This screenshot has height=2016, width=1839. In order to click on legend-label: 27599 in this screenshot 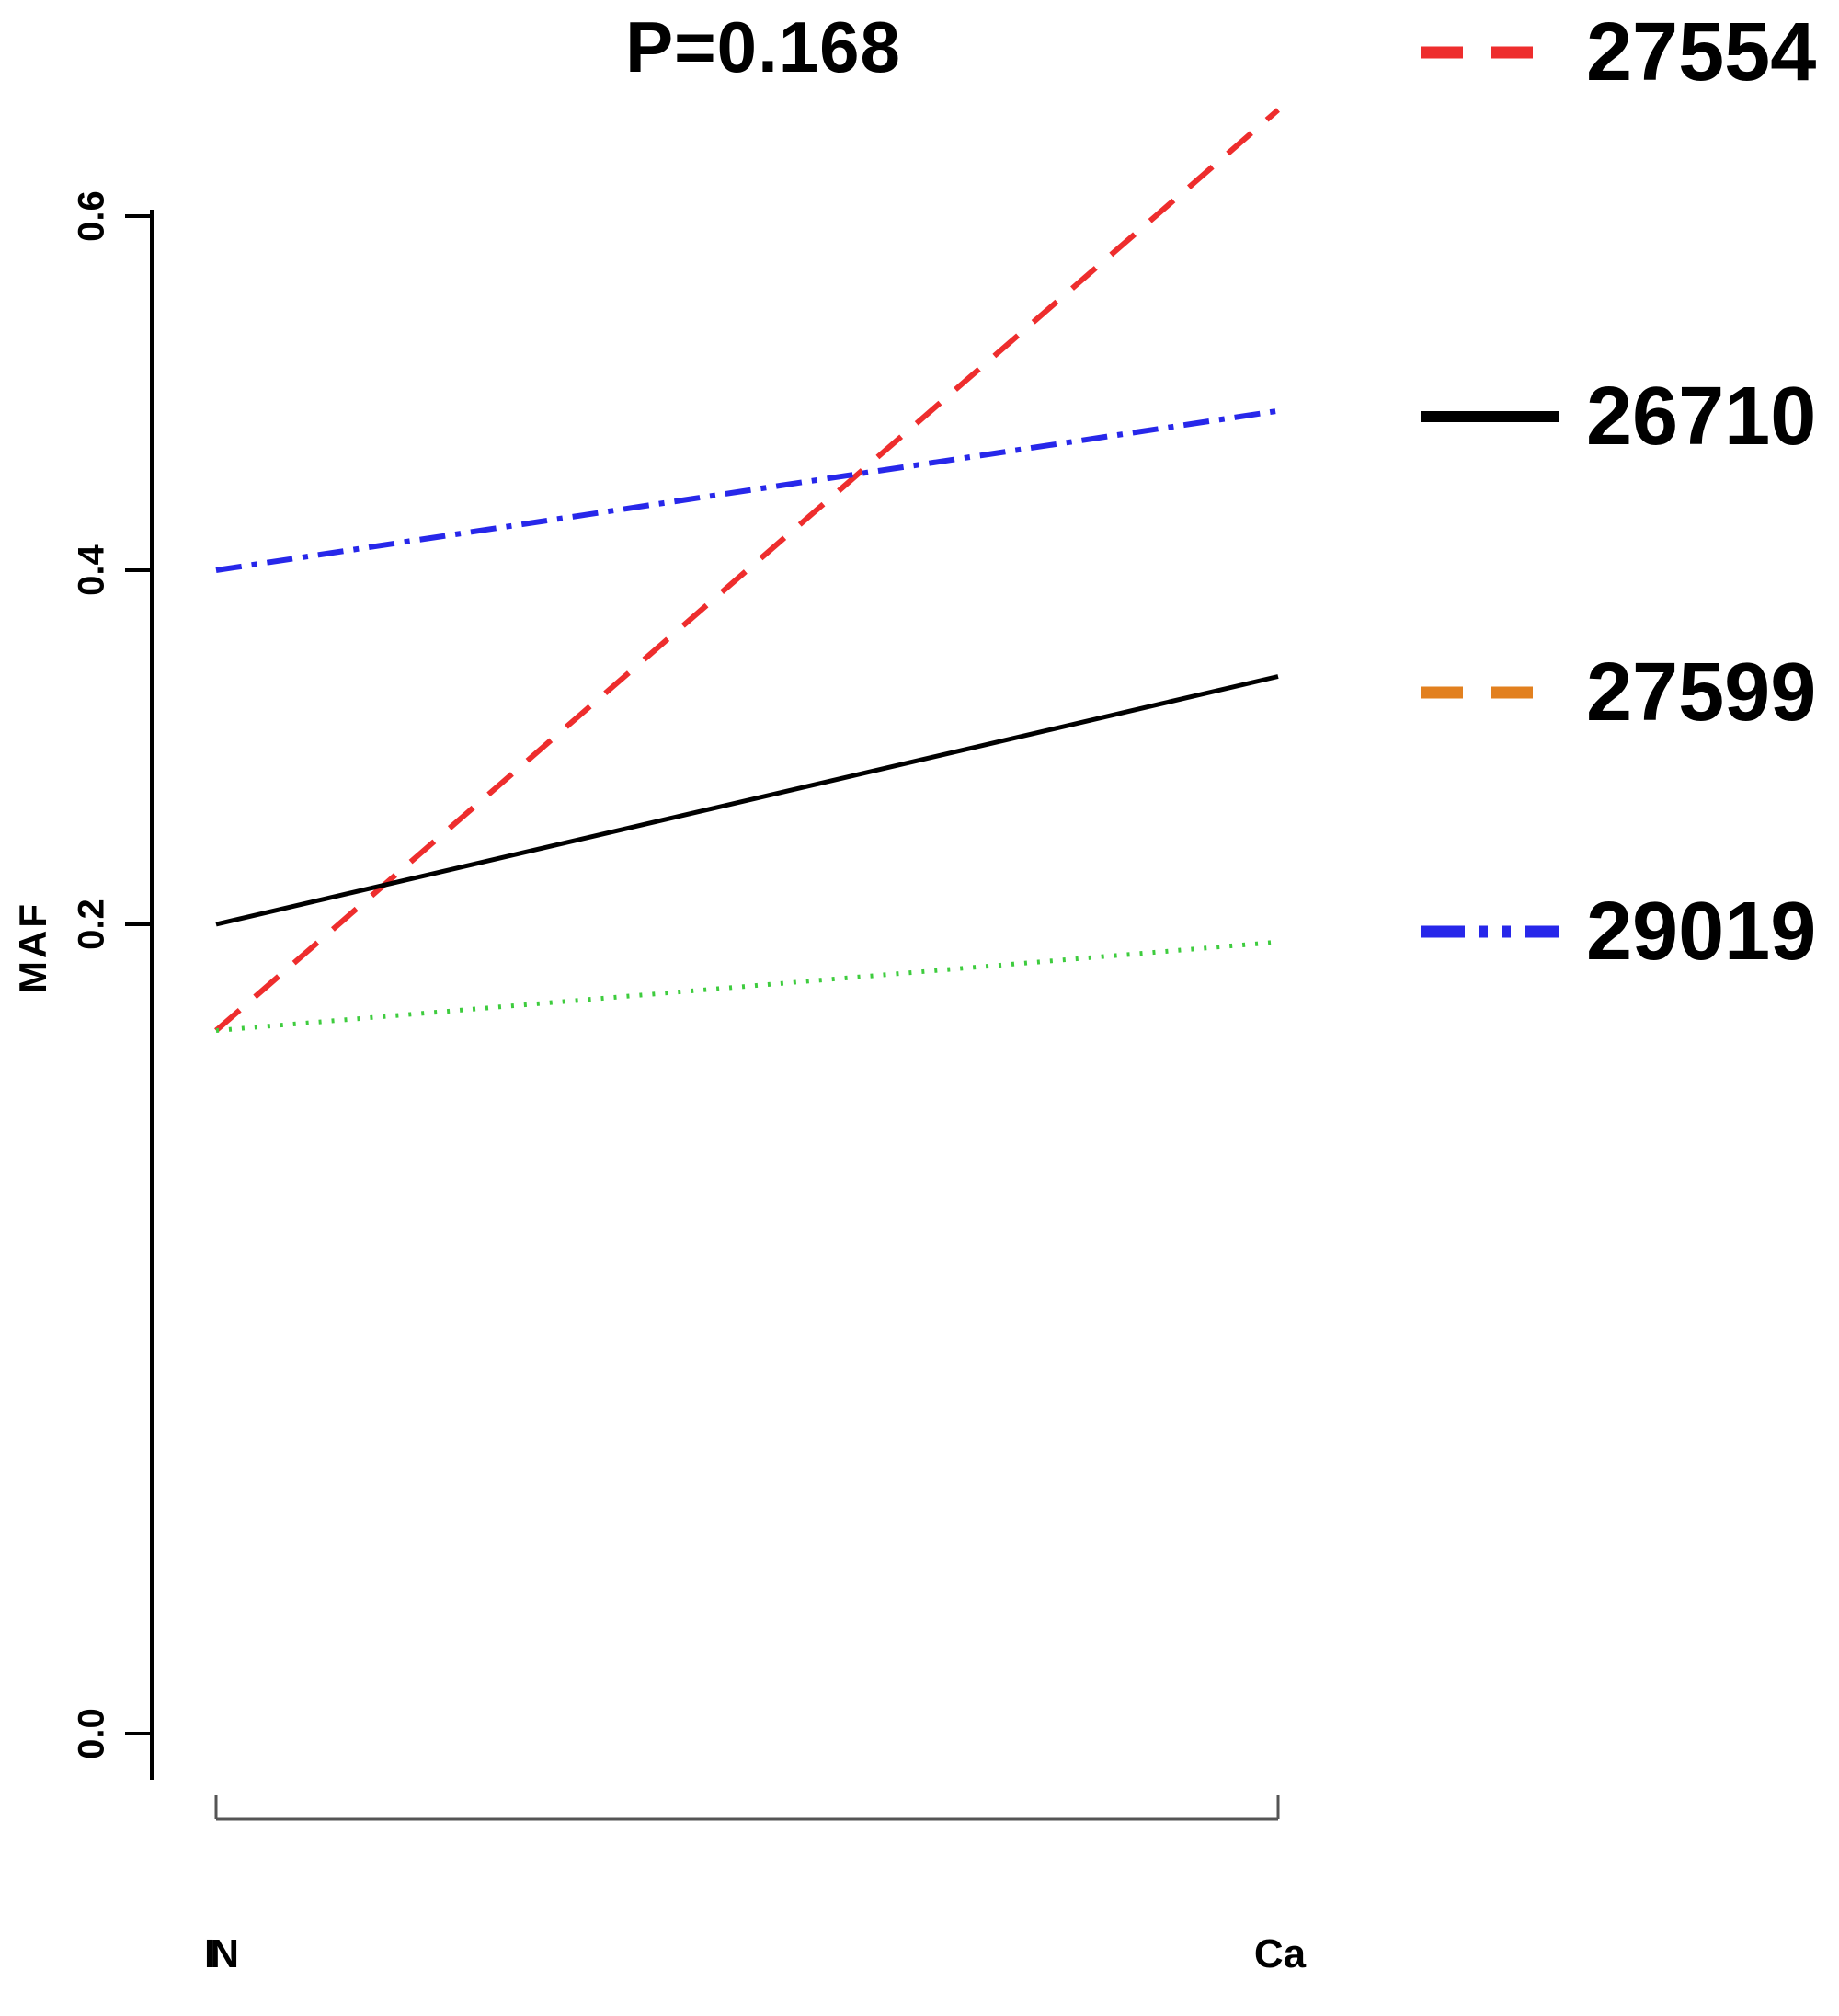, I will do `click(1701, 693)`.